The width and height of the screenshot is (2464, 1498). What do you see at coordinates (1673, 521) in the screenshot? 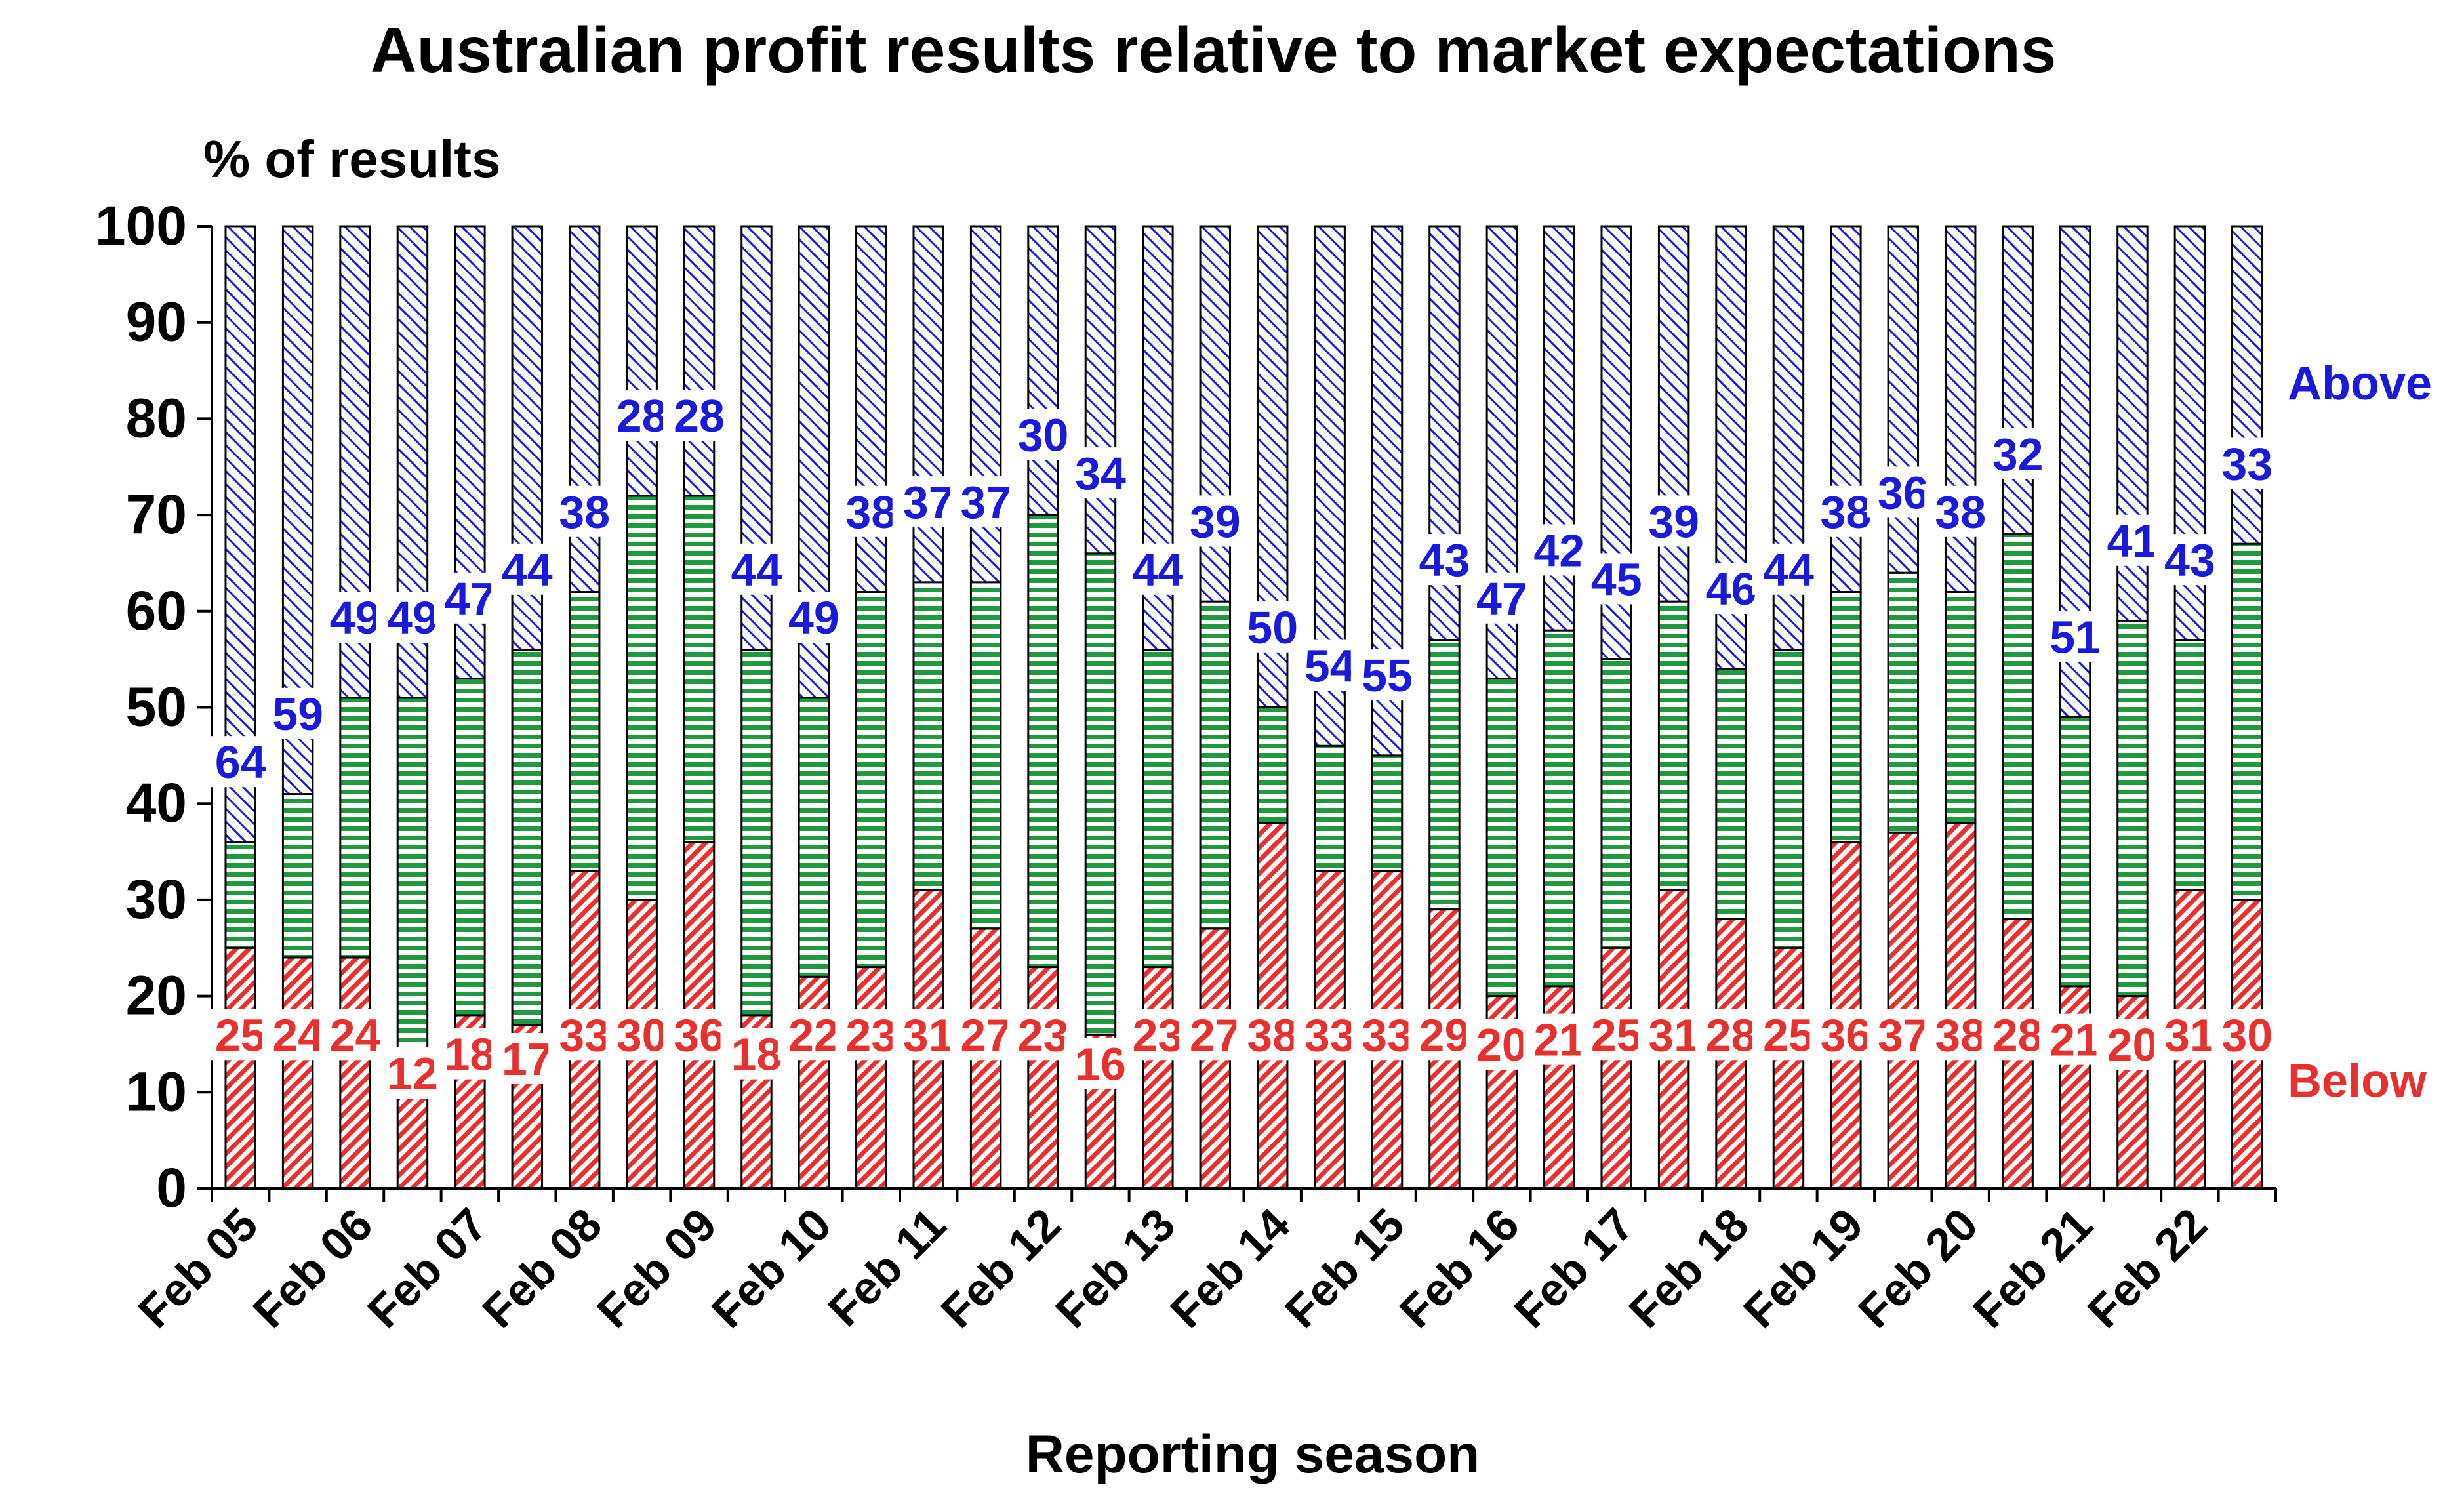
I see `data-label-above: 39` at bounding box center [1673, 521].